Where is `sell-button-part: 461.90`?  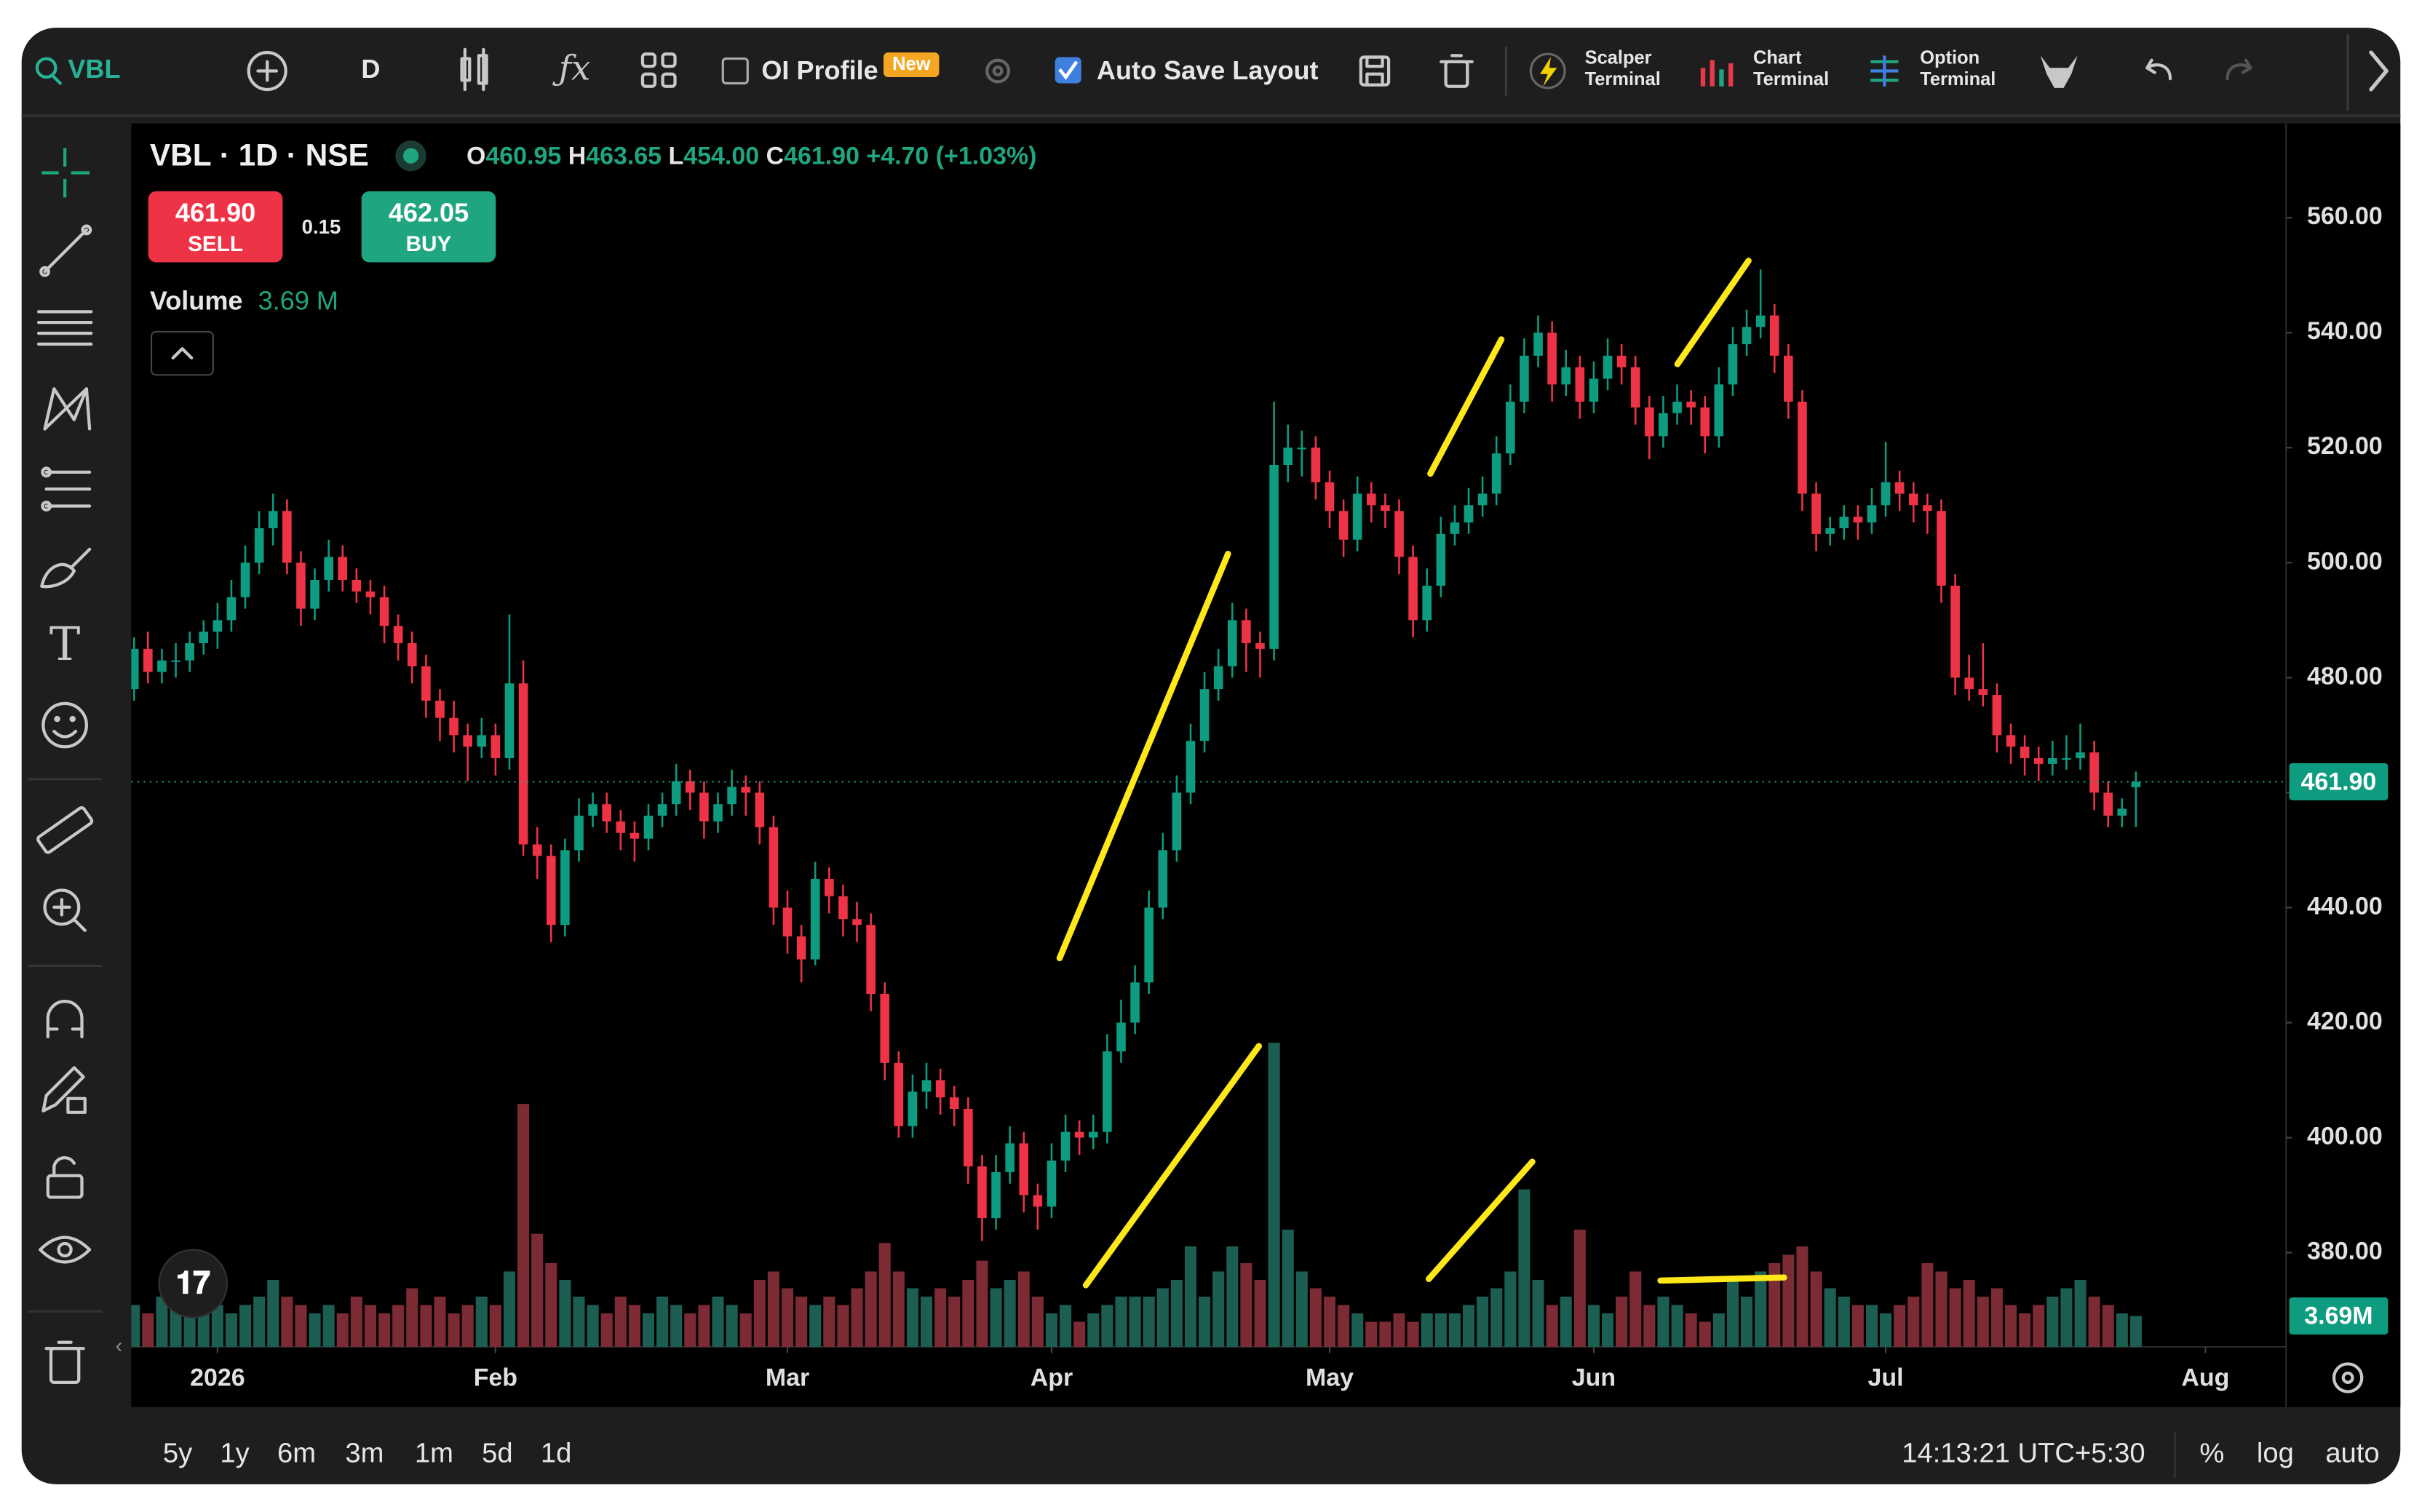
sell-button-part: 461.90 is located at coordinates (215, 212).